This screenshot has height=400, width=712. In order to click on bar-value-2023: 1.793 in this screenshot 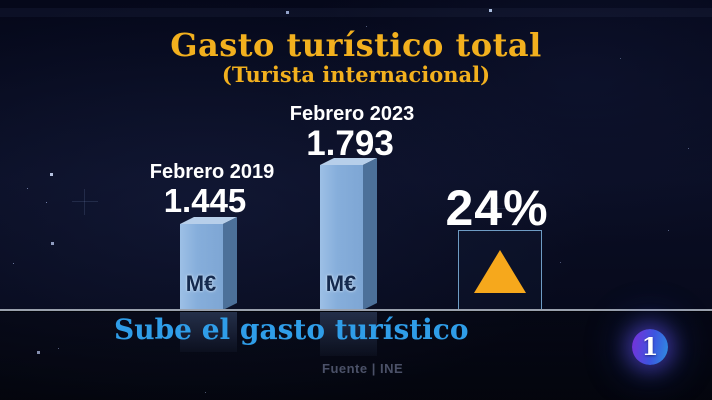, I will do `click(350, 143)`.